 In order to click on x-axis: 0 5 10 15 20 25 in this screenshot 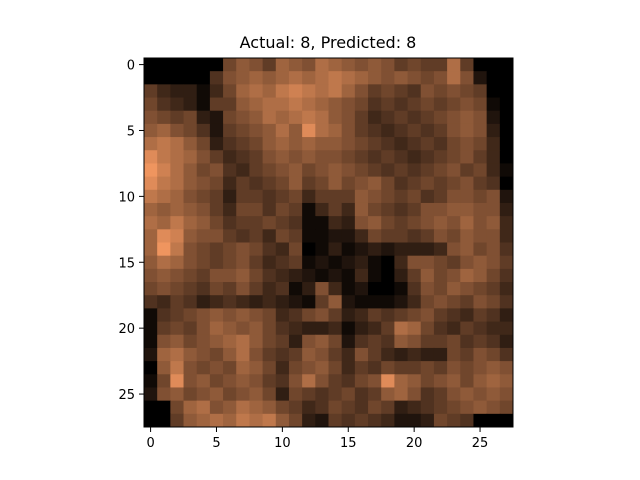, I will do `click(317, 439)`.